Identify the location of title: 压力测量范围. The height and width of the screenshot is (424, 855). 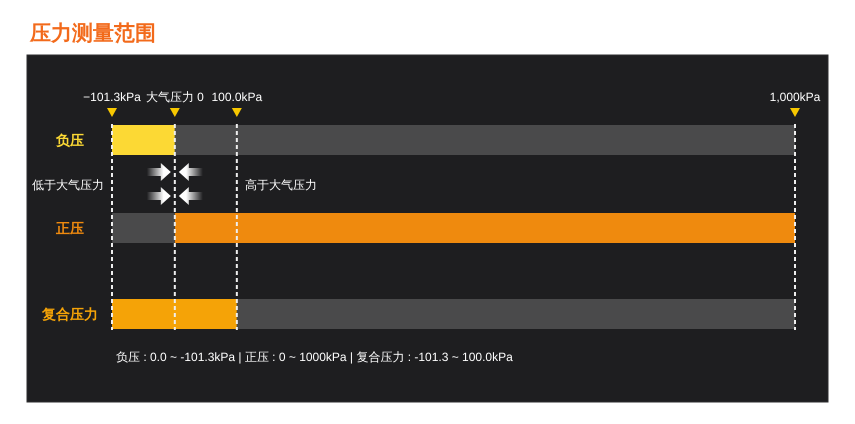
(93, 33).